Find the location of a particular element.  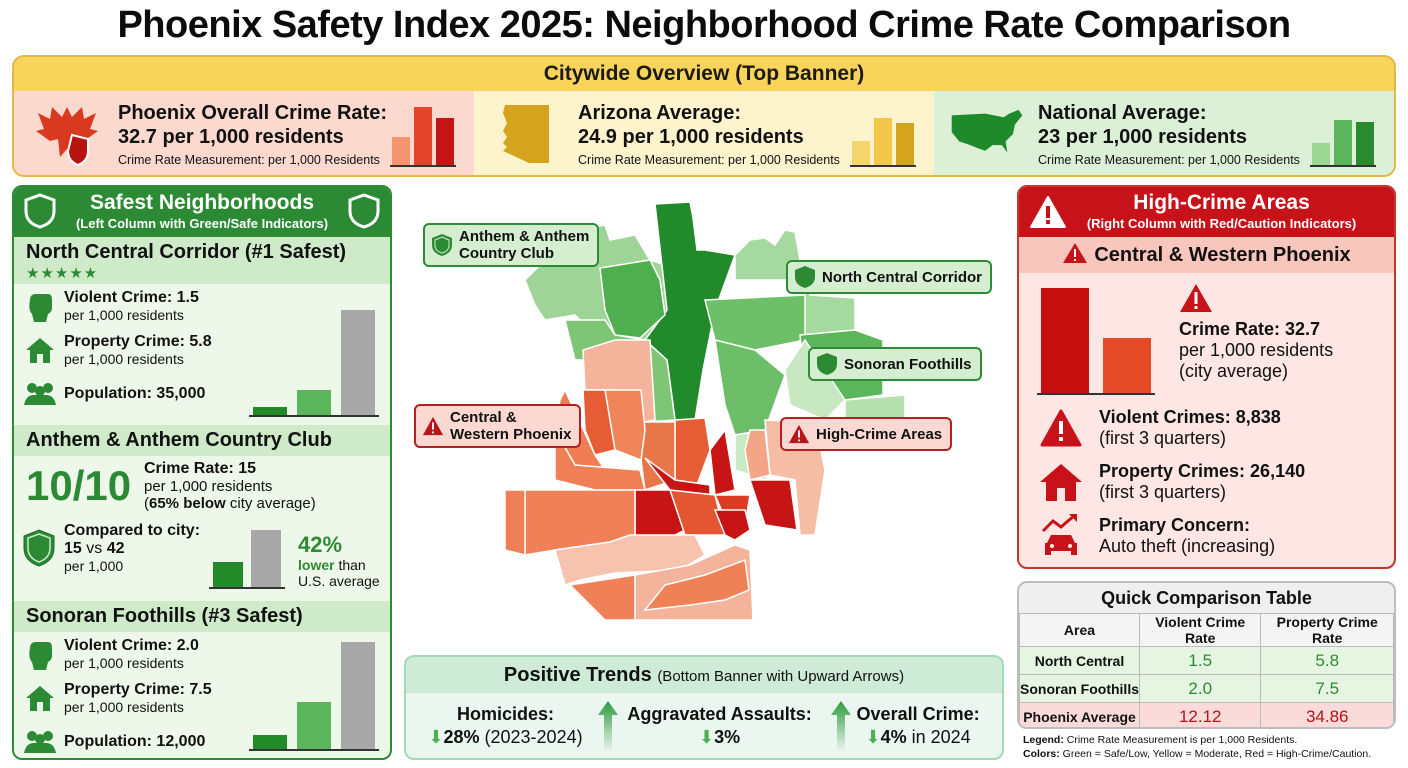

banner-heading: Citywide Overview (Top Banner) is located at coordinates (704, 73).